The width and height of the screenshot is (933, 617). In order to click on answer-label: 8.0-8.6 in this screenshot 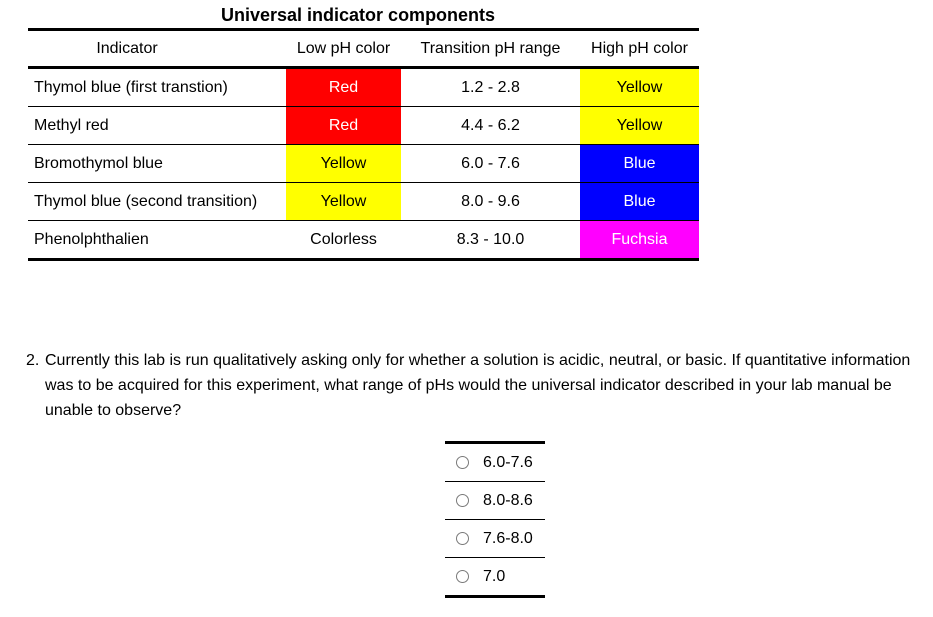, I will do `click(508, 500)`.